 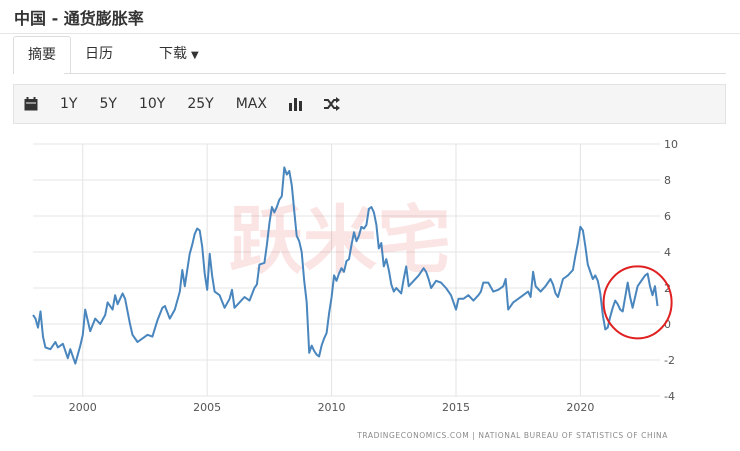 What do you see at coordinates (667, 180) in the screenshot?
I see `y-tick-label: 8` at bounding box center [667, 180].